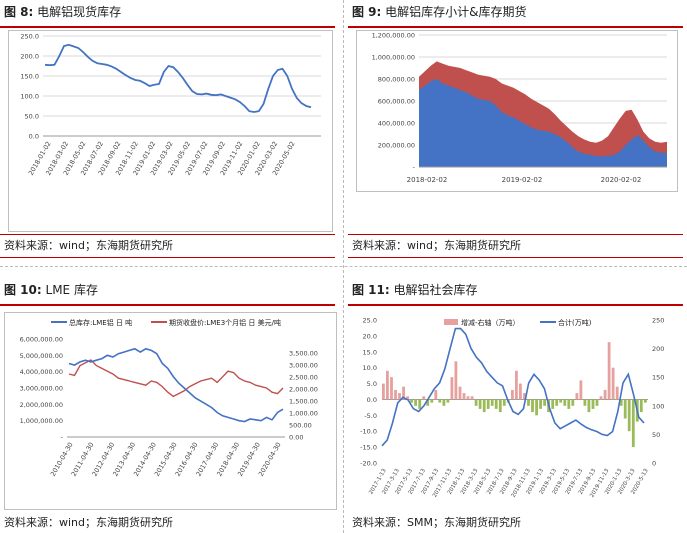  Describe the element at coordinates (379, 522) in the screenshot. I see `figure-11-source-label: 资料来源：` at that location.